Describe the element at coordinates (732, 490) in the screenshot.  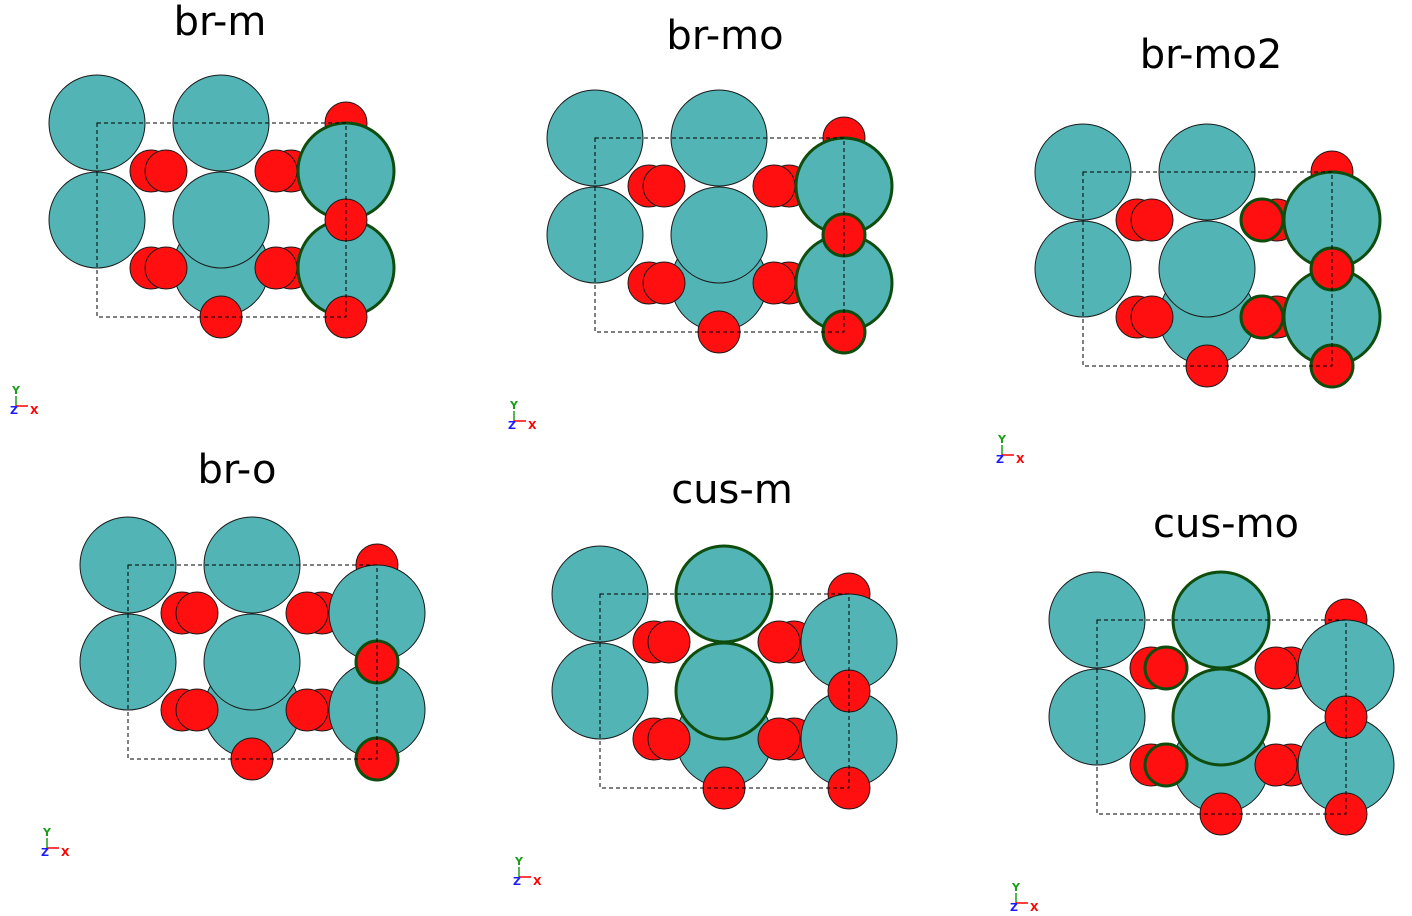
I see `panel-title: cus-m` at that location.